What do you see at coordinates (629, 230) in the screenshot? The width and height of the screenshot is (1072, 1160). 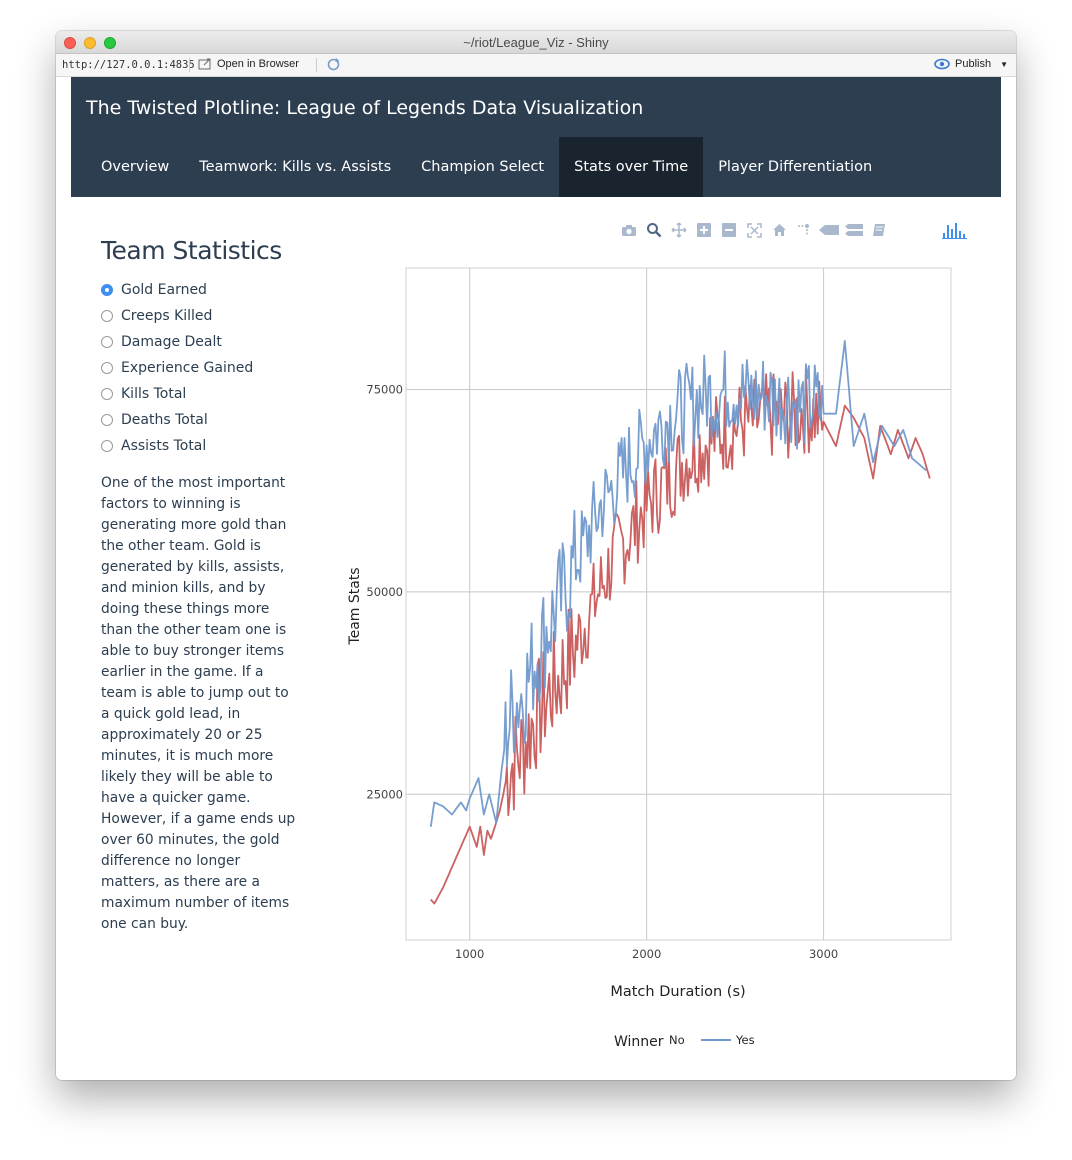 I see `camera-icon` at bounding box center [629, 230].